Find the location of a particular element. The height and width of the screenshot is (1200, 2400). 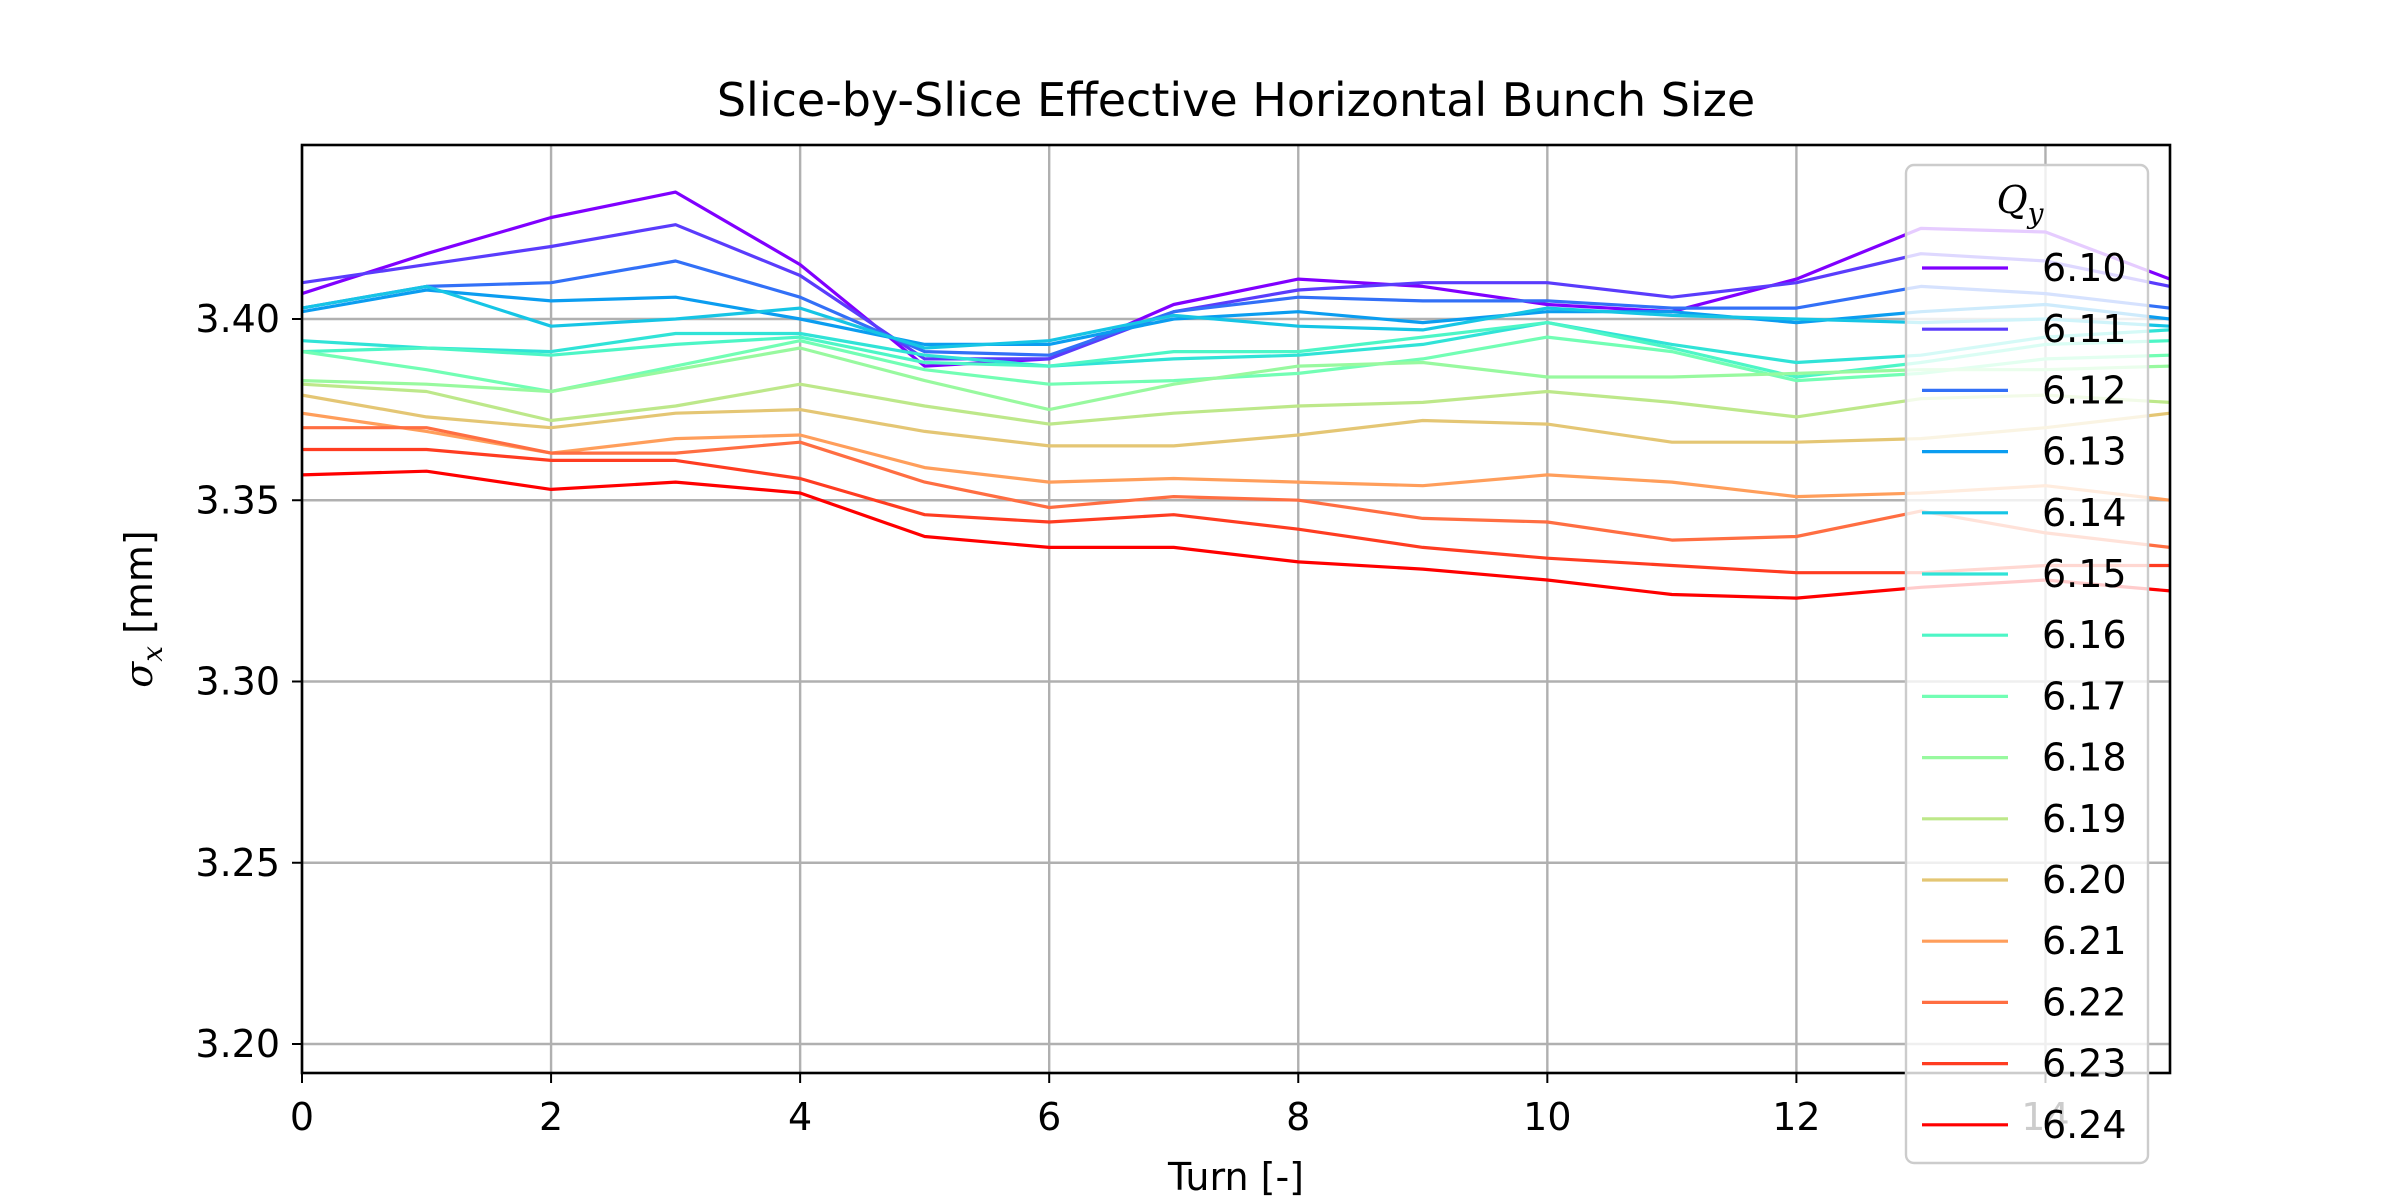

legend-item: 6.21 is located at coordinates (2024, 941).